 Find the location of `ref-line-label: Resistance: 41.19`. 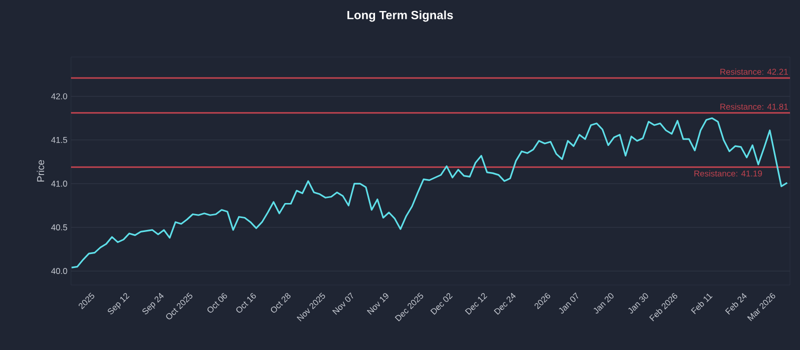

ref-line-label: Resistance: 41.19 is located at coordinates (728, 173).